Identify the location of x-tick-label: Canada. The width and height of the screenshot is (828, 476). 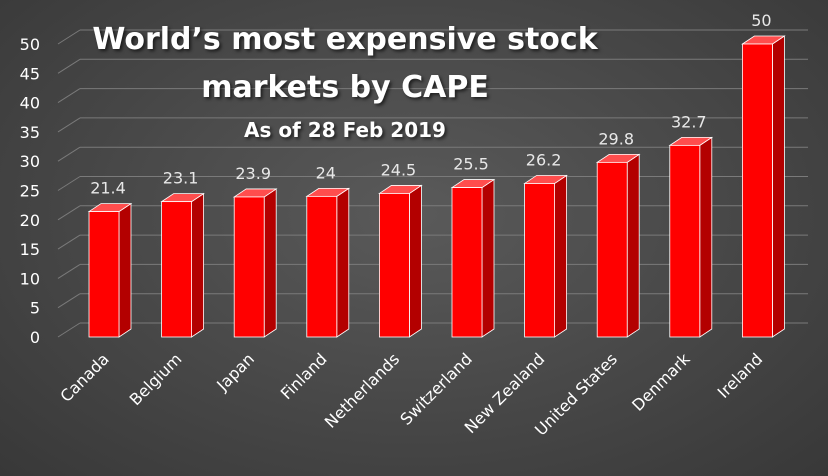
(84, 377).